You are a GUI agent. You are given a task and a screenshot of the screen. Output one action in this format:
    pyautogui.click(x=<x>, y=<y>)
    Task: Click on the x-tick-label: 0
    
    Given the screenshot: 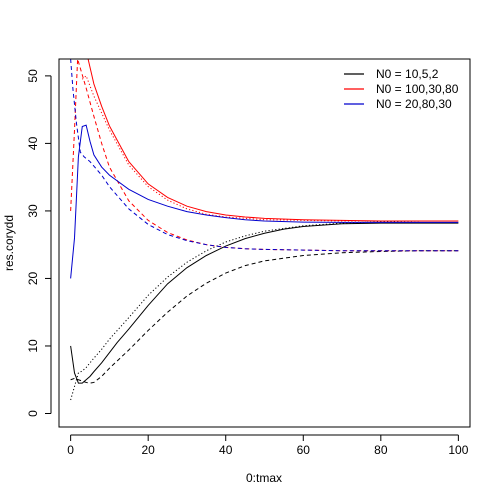 What is the action you would take?
    pyautogui.click(x=70, y=450)
    